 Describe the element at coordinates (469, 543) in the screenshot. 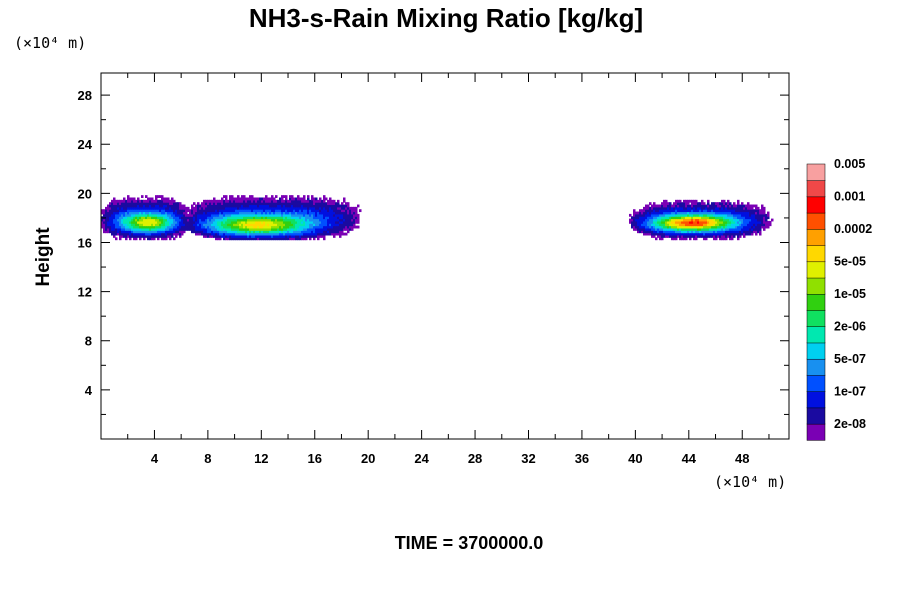

I see `time-label: TIME = 3700000.0` at that location.